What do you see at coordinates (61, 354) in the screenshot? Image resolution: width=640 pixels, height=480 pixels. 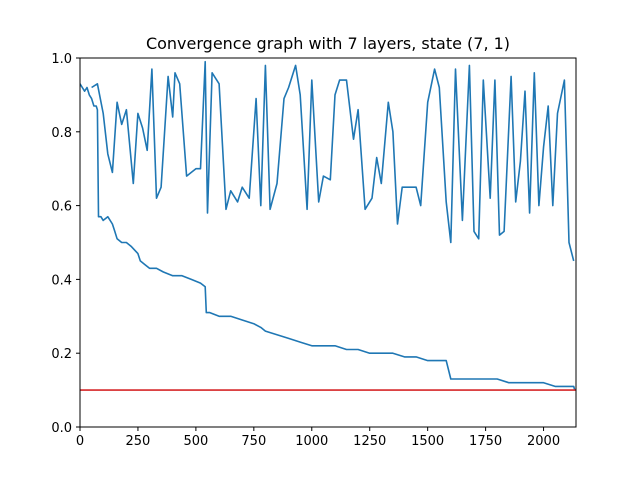 I see `y-tick-label: 0.2` at bounding box center [61, 354].